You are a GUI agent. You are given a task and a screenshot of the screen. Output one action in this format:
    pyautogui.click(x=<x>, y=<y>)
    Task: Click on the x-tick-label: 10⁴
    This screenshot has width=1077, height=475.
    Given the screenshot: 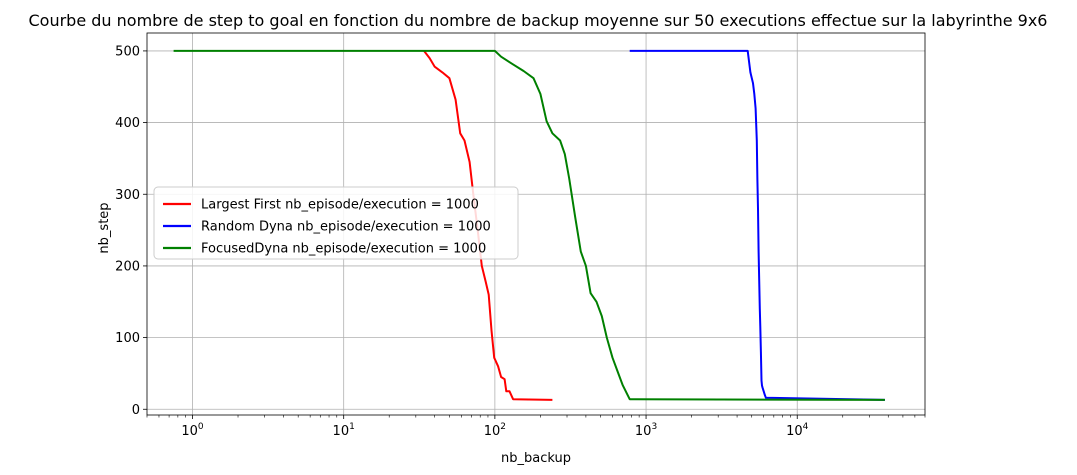 What is the action you would take?
    pyautogui.click(x=797, y=430)
    